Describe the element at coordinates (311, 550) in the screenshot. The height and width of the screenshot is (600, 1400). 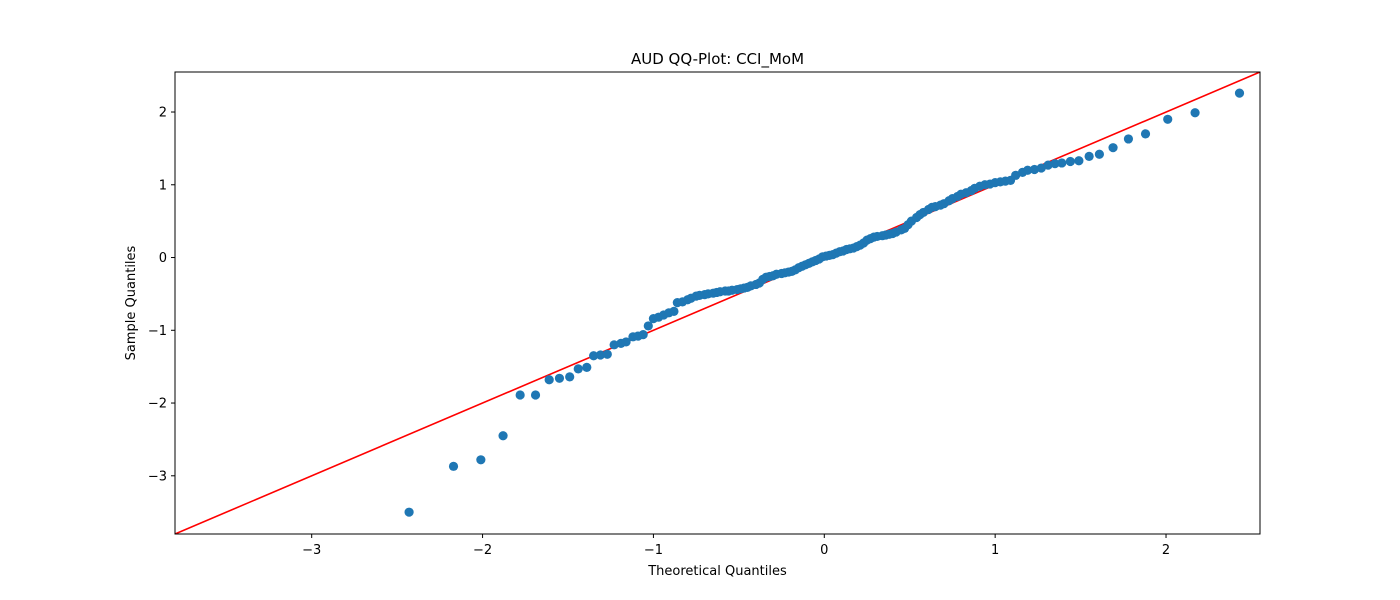
I see `x-tick-label: −3` at that location.